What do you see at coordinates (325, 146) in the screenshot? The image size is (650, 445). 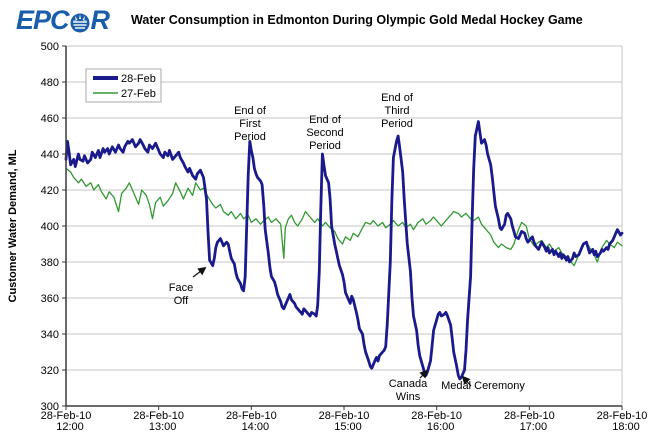 I see `annotation-end-of-second-period: Period` at bounding box center [325, 146].